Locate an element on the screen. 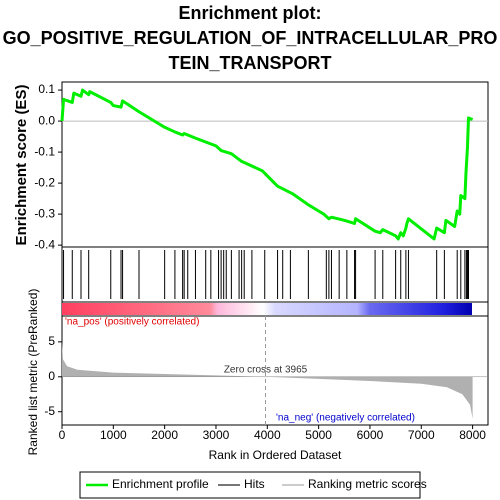  metric-area is located at coordinates (267, 380).